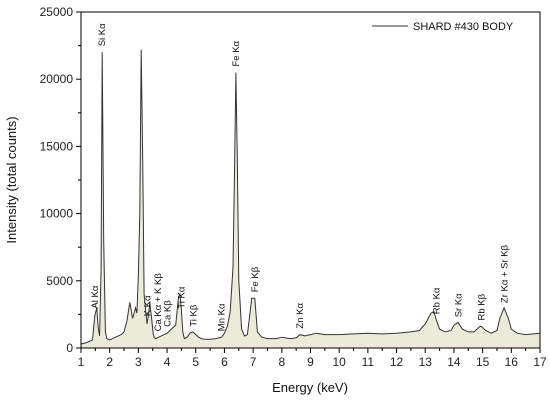 This screenshot has width=550, height=403. I want to click on peak-label: Mn Kα, so click(222, 317).